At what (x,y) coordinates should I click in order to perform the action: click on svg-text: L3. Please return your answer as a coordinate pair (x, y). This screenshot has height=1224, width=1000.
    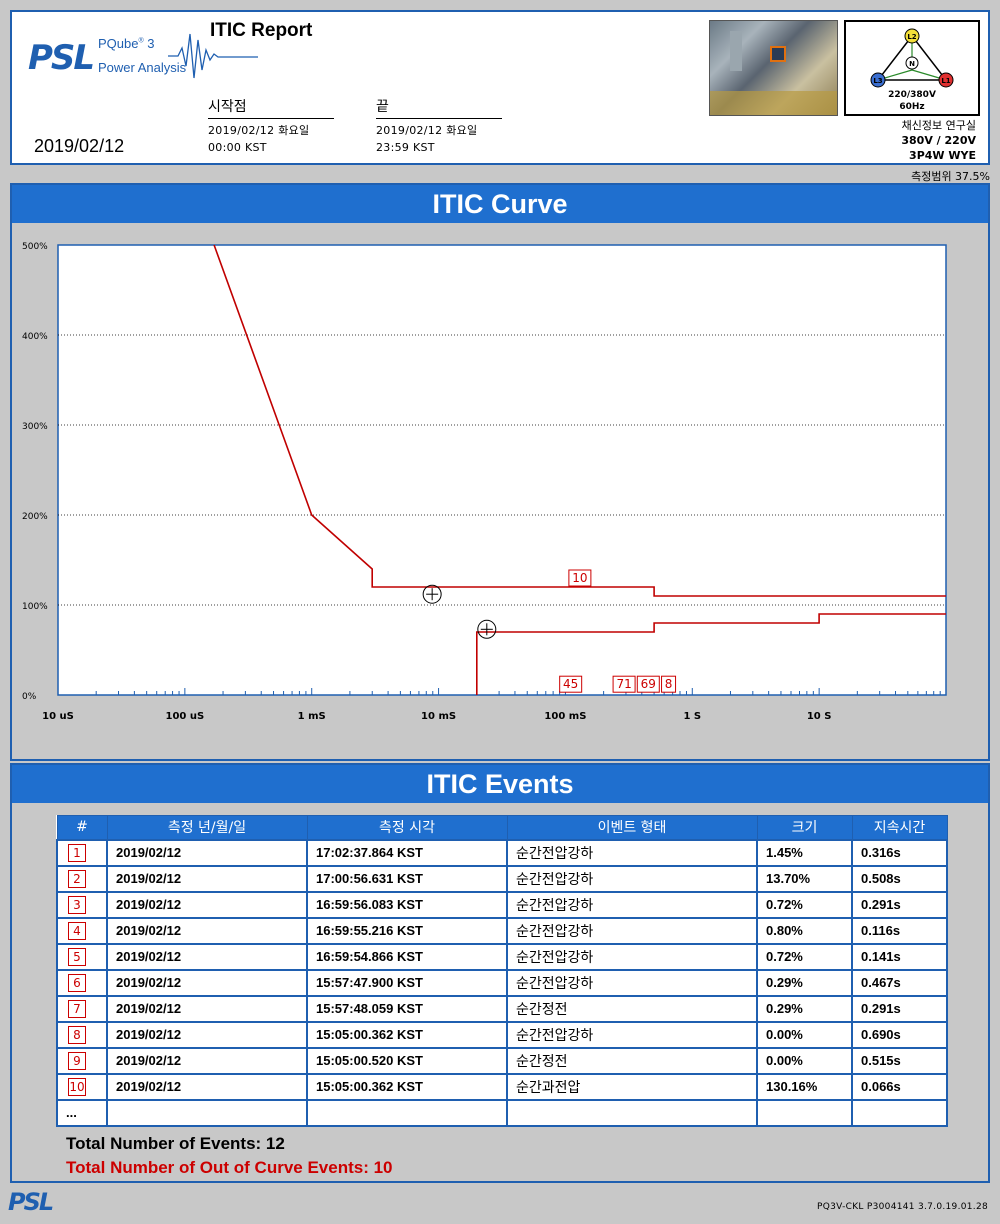
    Looking at the image, I should click on (877, 81).